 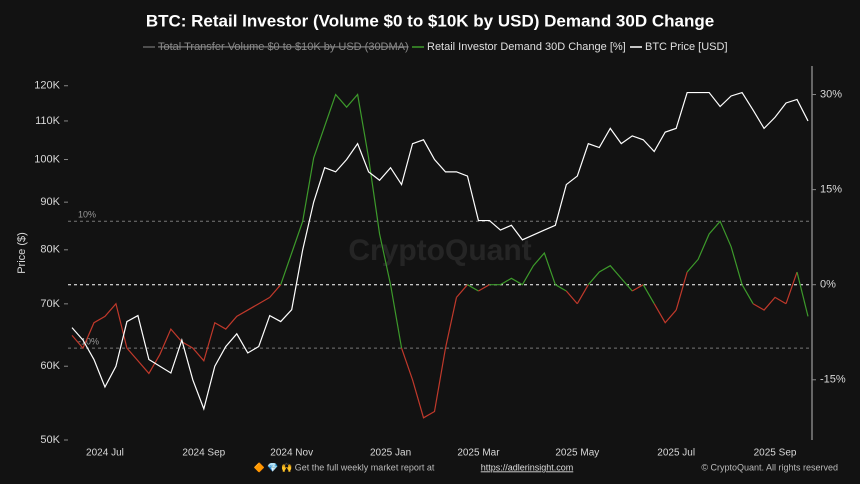 I want to click on watermark: CryptoQuant, so click(x=439, y=250).